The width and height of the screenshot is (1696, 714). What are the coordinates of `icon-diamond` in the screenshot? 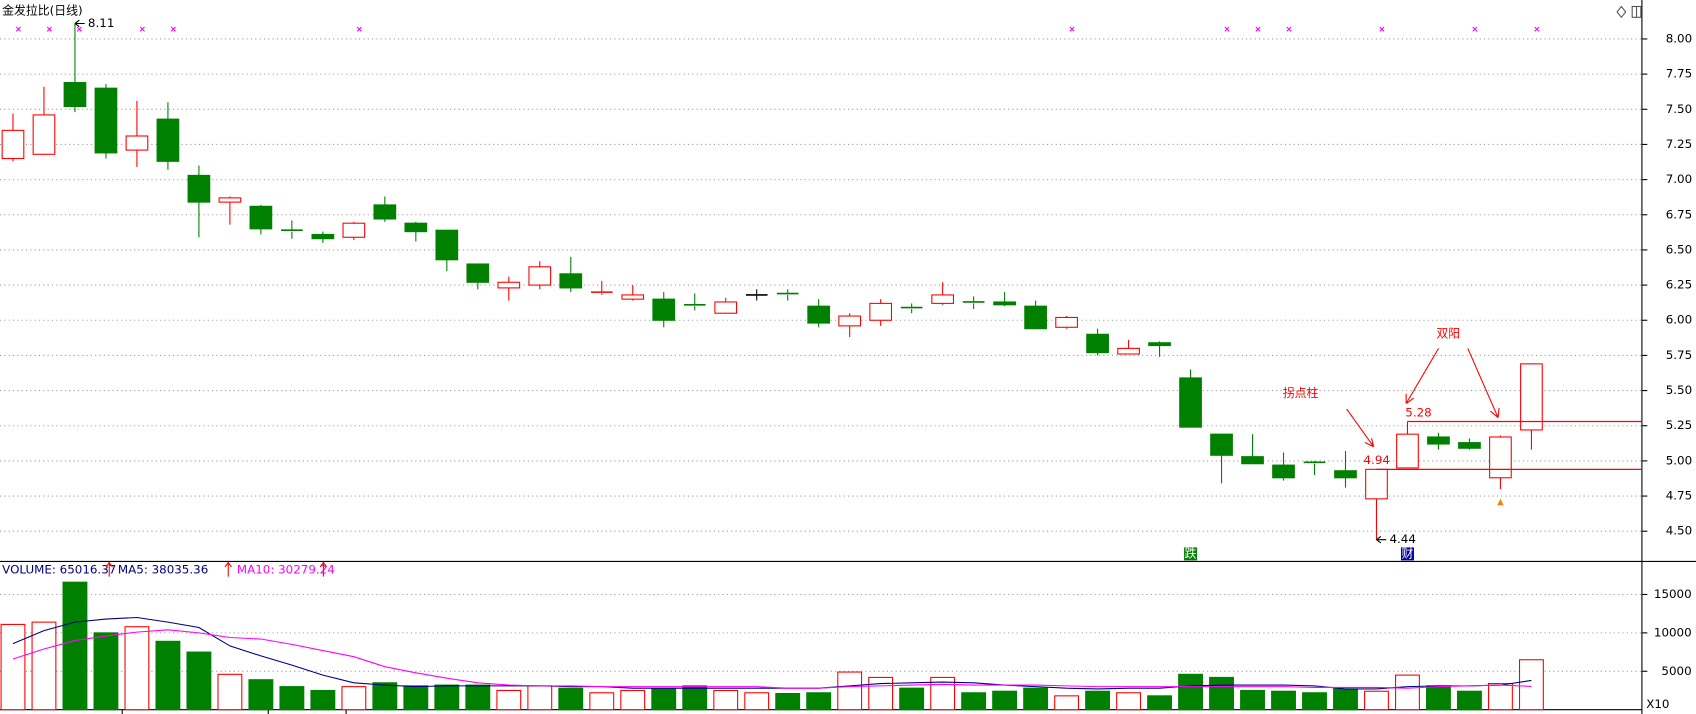 It's located at (1621, 12).